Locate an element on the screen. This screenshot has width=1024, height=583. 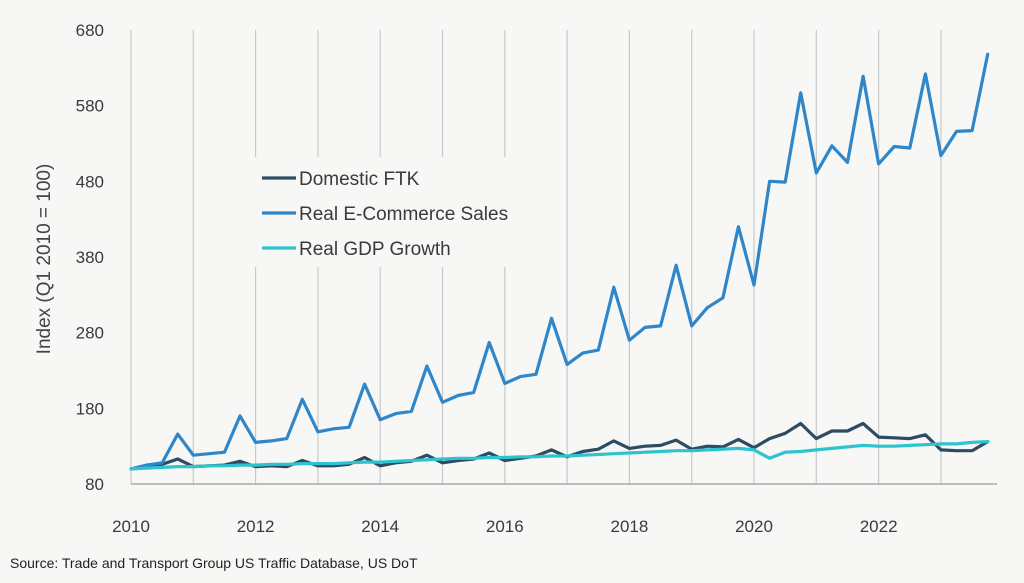
legend-background is located at coordinates (393, 212).